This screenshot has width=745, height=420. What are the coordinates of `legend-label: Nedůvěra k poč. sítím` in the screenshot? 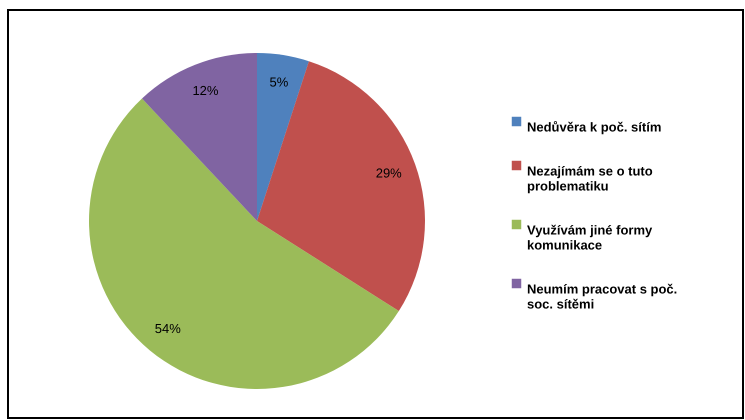 It's located at (594, 127).